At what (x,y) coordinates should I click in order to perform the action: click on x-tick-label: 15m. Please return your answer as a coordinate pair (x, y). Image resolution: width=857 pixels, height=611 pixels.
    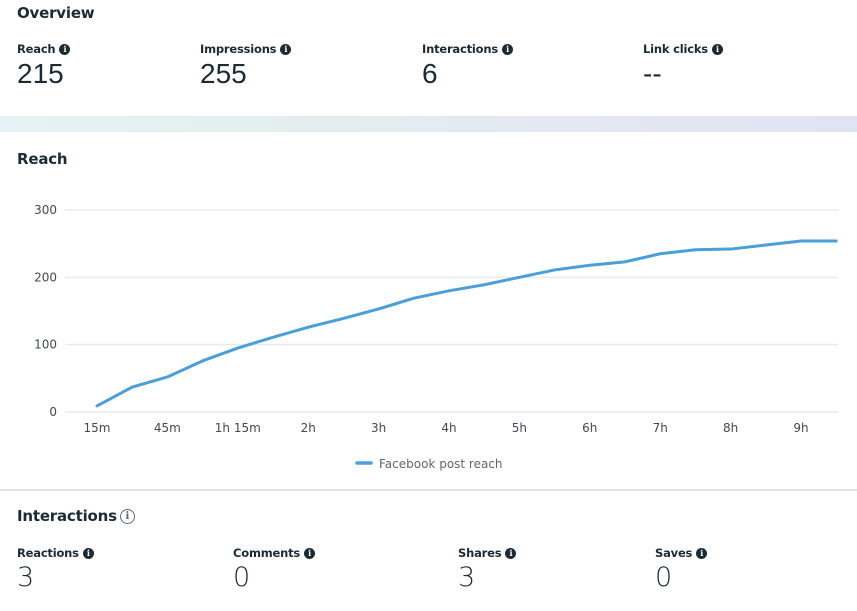
    Looking at the image, I should click on (97, 428).